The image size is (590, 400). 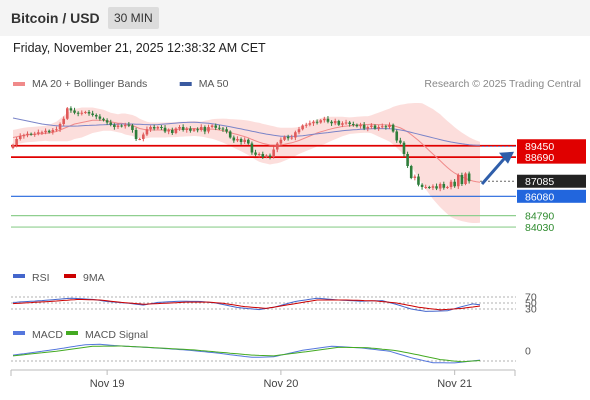 What do you see at coordinates (246, 131) in the screenshot?
I see `ma50-line` at bounding box center [246, 131].